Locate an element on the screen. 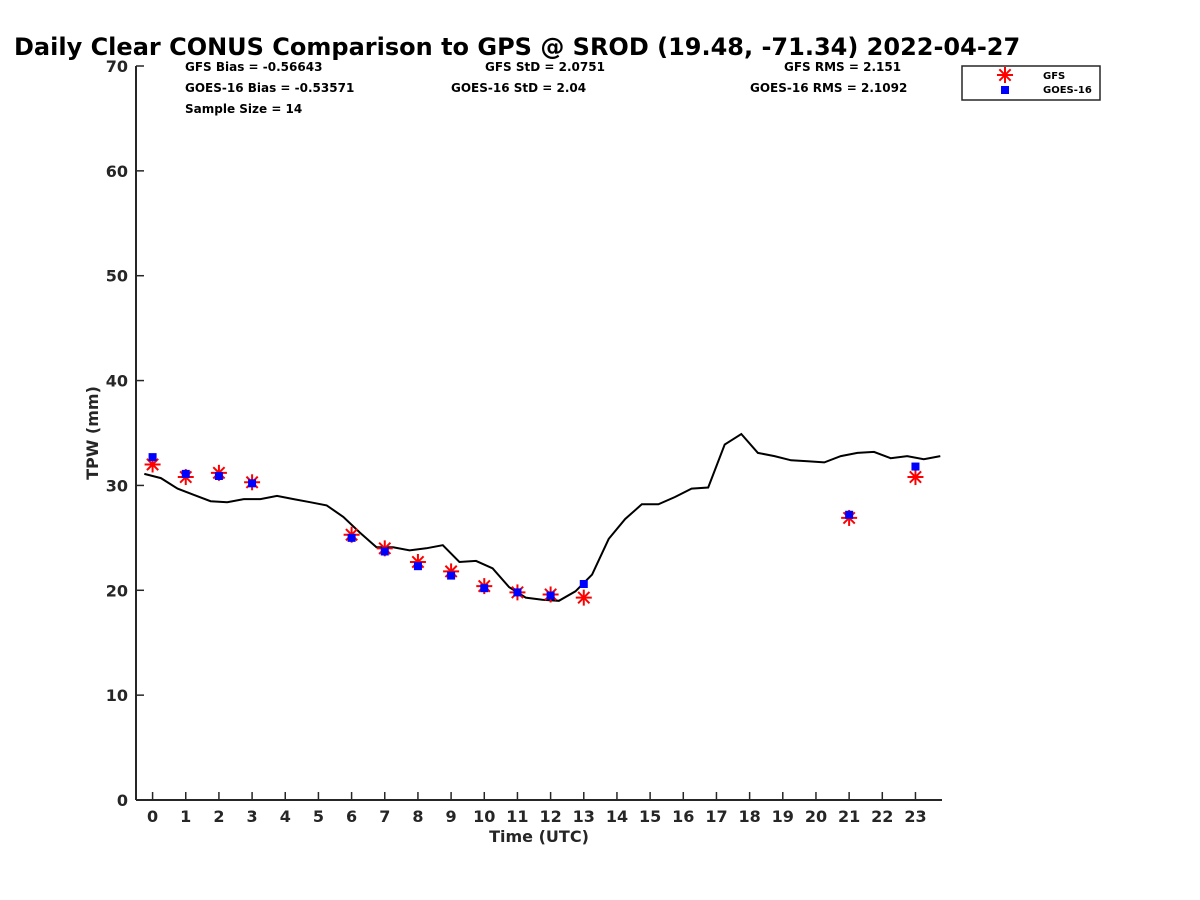  y-tick-label: 30 is located at coordinates (117, 485).